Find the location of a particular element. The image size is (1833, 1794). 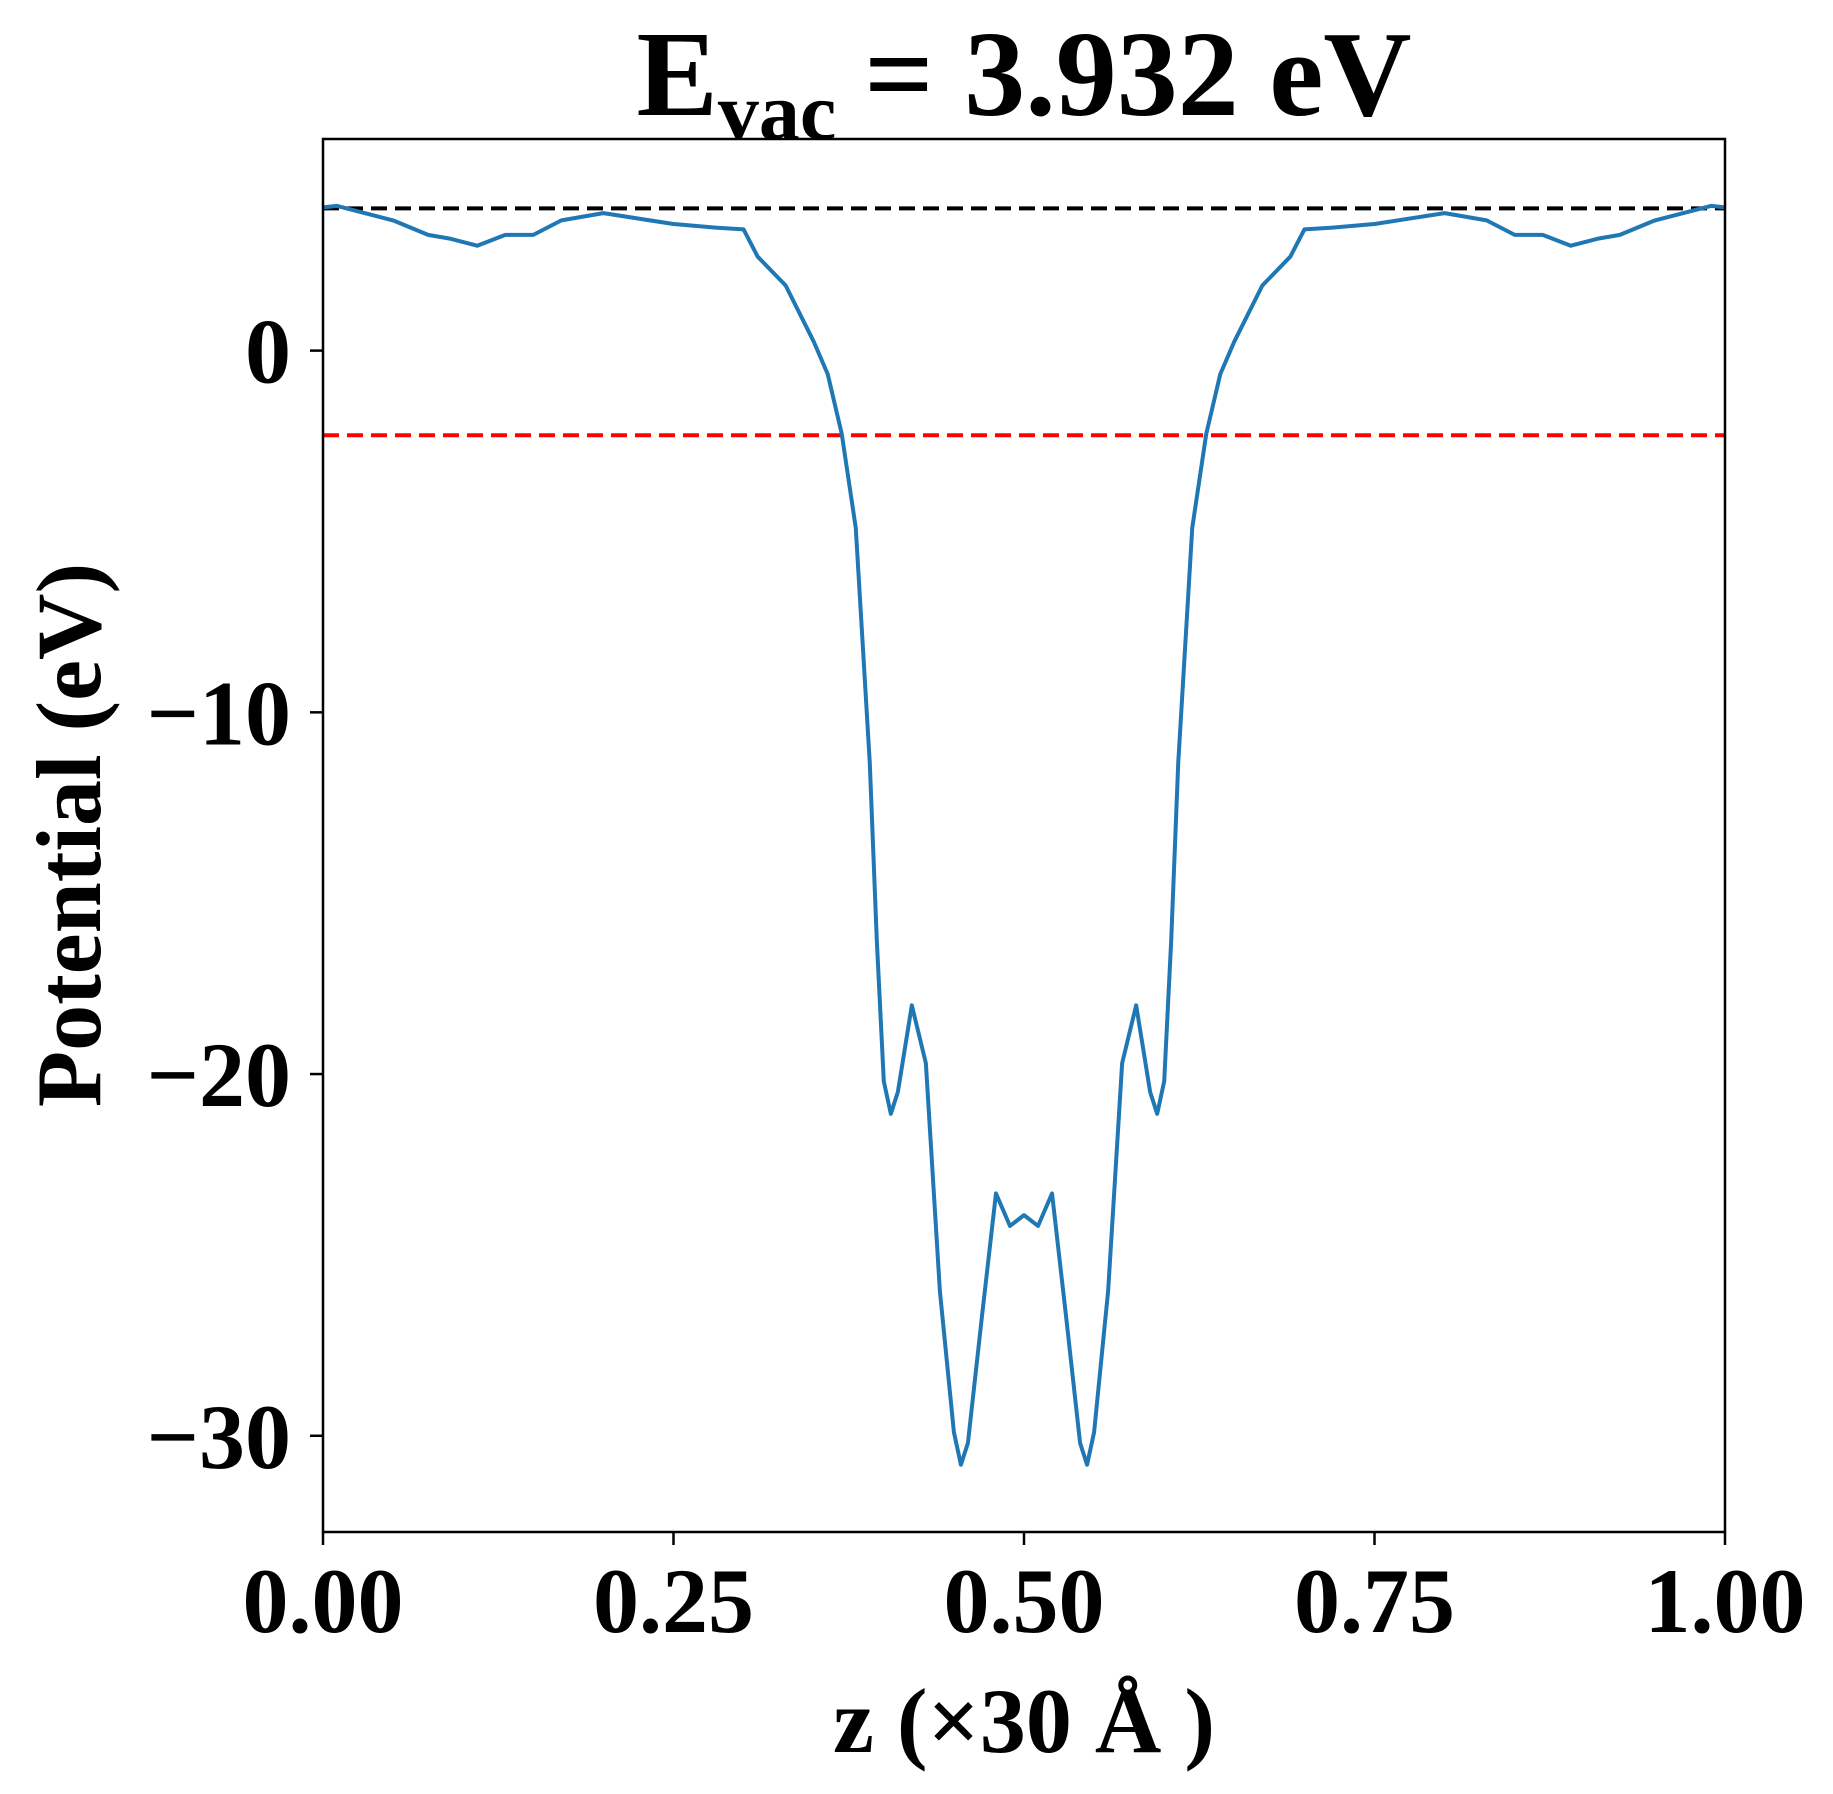

title-rest: = 3.932 eV is located at coordinates (1137, 74).